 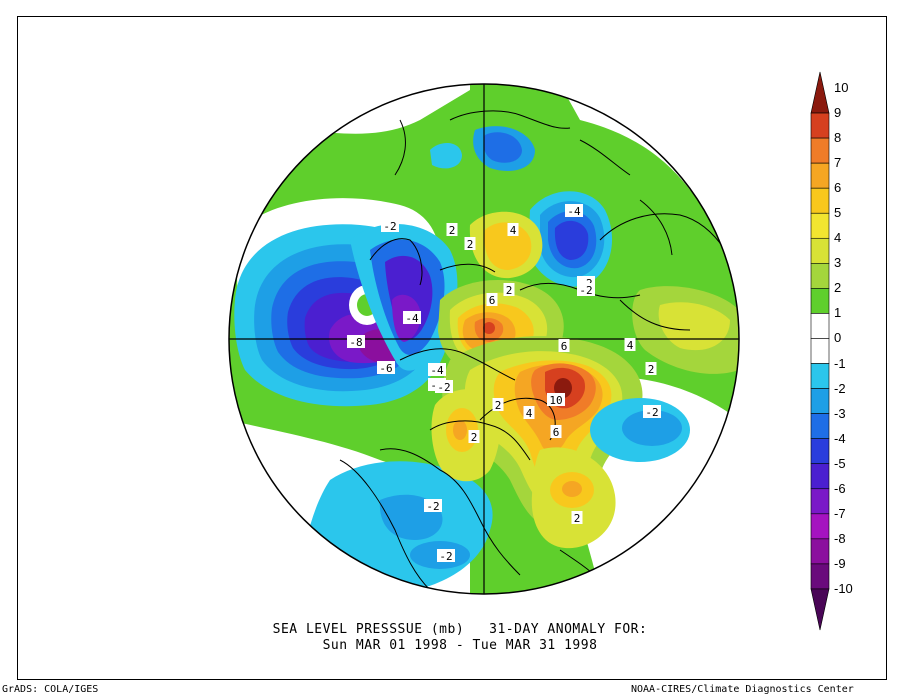 I want to click on colorbar-label: -3, so click(x=840, y=413).